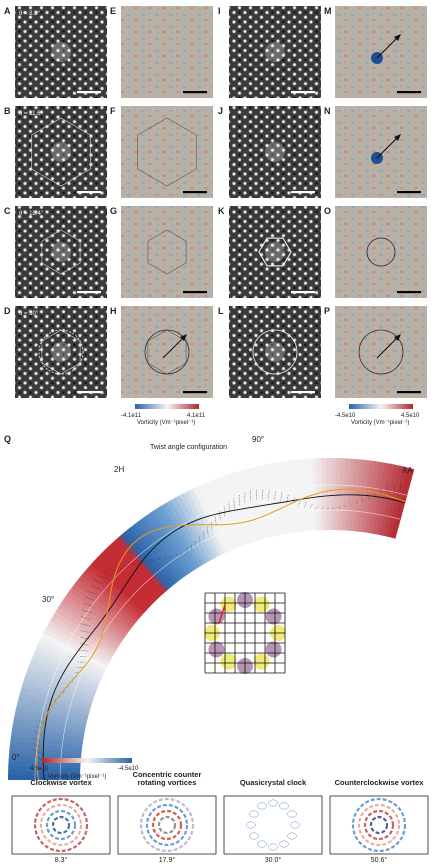 The height and width of the screenshot is (864, 444). What do you see at coordinates (222, 614) in the screenshot?
I see `red-arrow` at bounding box center [222, 614].